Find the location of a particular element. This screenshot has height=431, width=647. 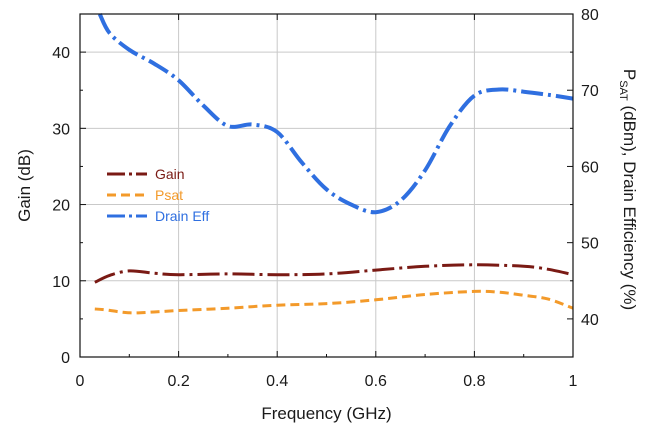

y-tick-label-0: 0 is located at coordinates (65, 358).